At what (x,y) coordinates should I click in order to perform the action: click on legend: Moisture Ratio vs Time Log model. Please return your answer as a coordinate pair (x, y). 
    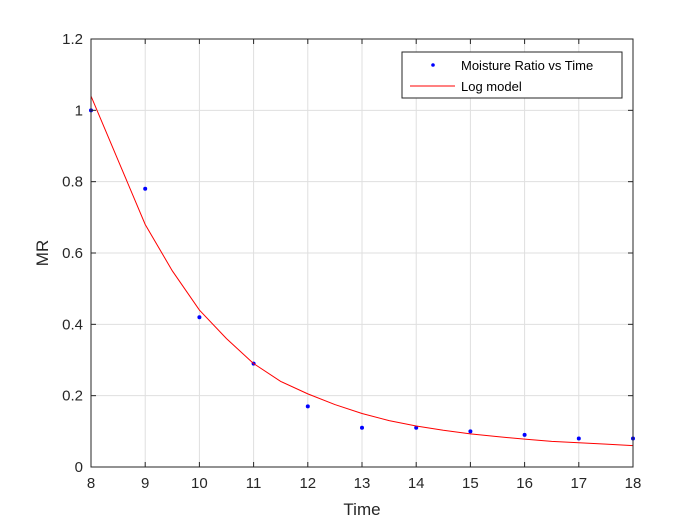
    Looking at the image, I should click on (512, 75).